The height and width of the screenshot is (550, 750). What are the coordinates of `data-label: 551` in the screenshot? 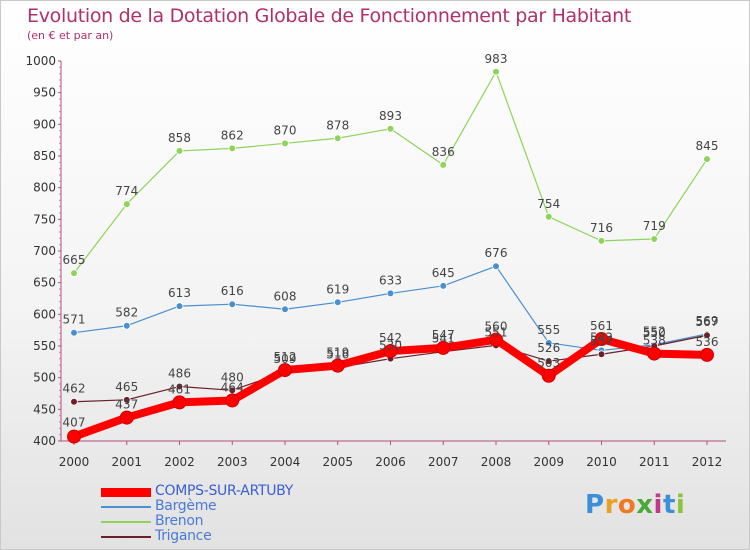 It's located at (496, 332).